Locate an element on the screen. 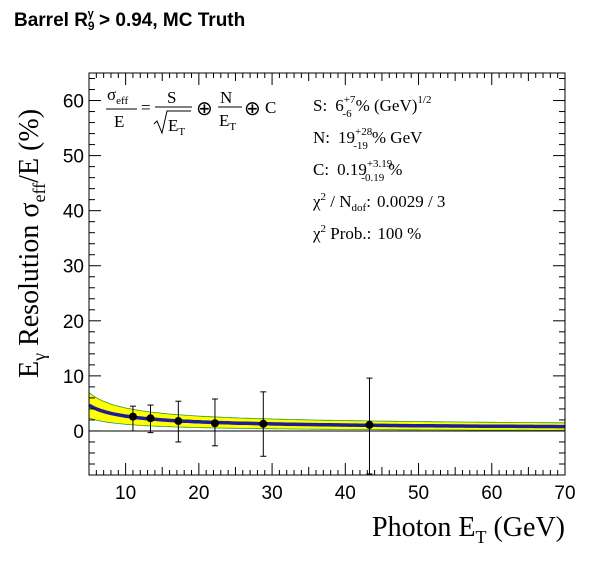  x-tick-label: 20 is located at coordinates (198, 493).